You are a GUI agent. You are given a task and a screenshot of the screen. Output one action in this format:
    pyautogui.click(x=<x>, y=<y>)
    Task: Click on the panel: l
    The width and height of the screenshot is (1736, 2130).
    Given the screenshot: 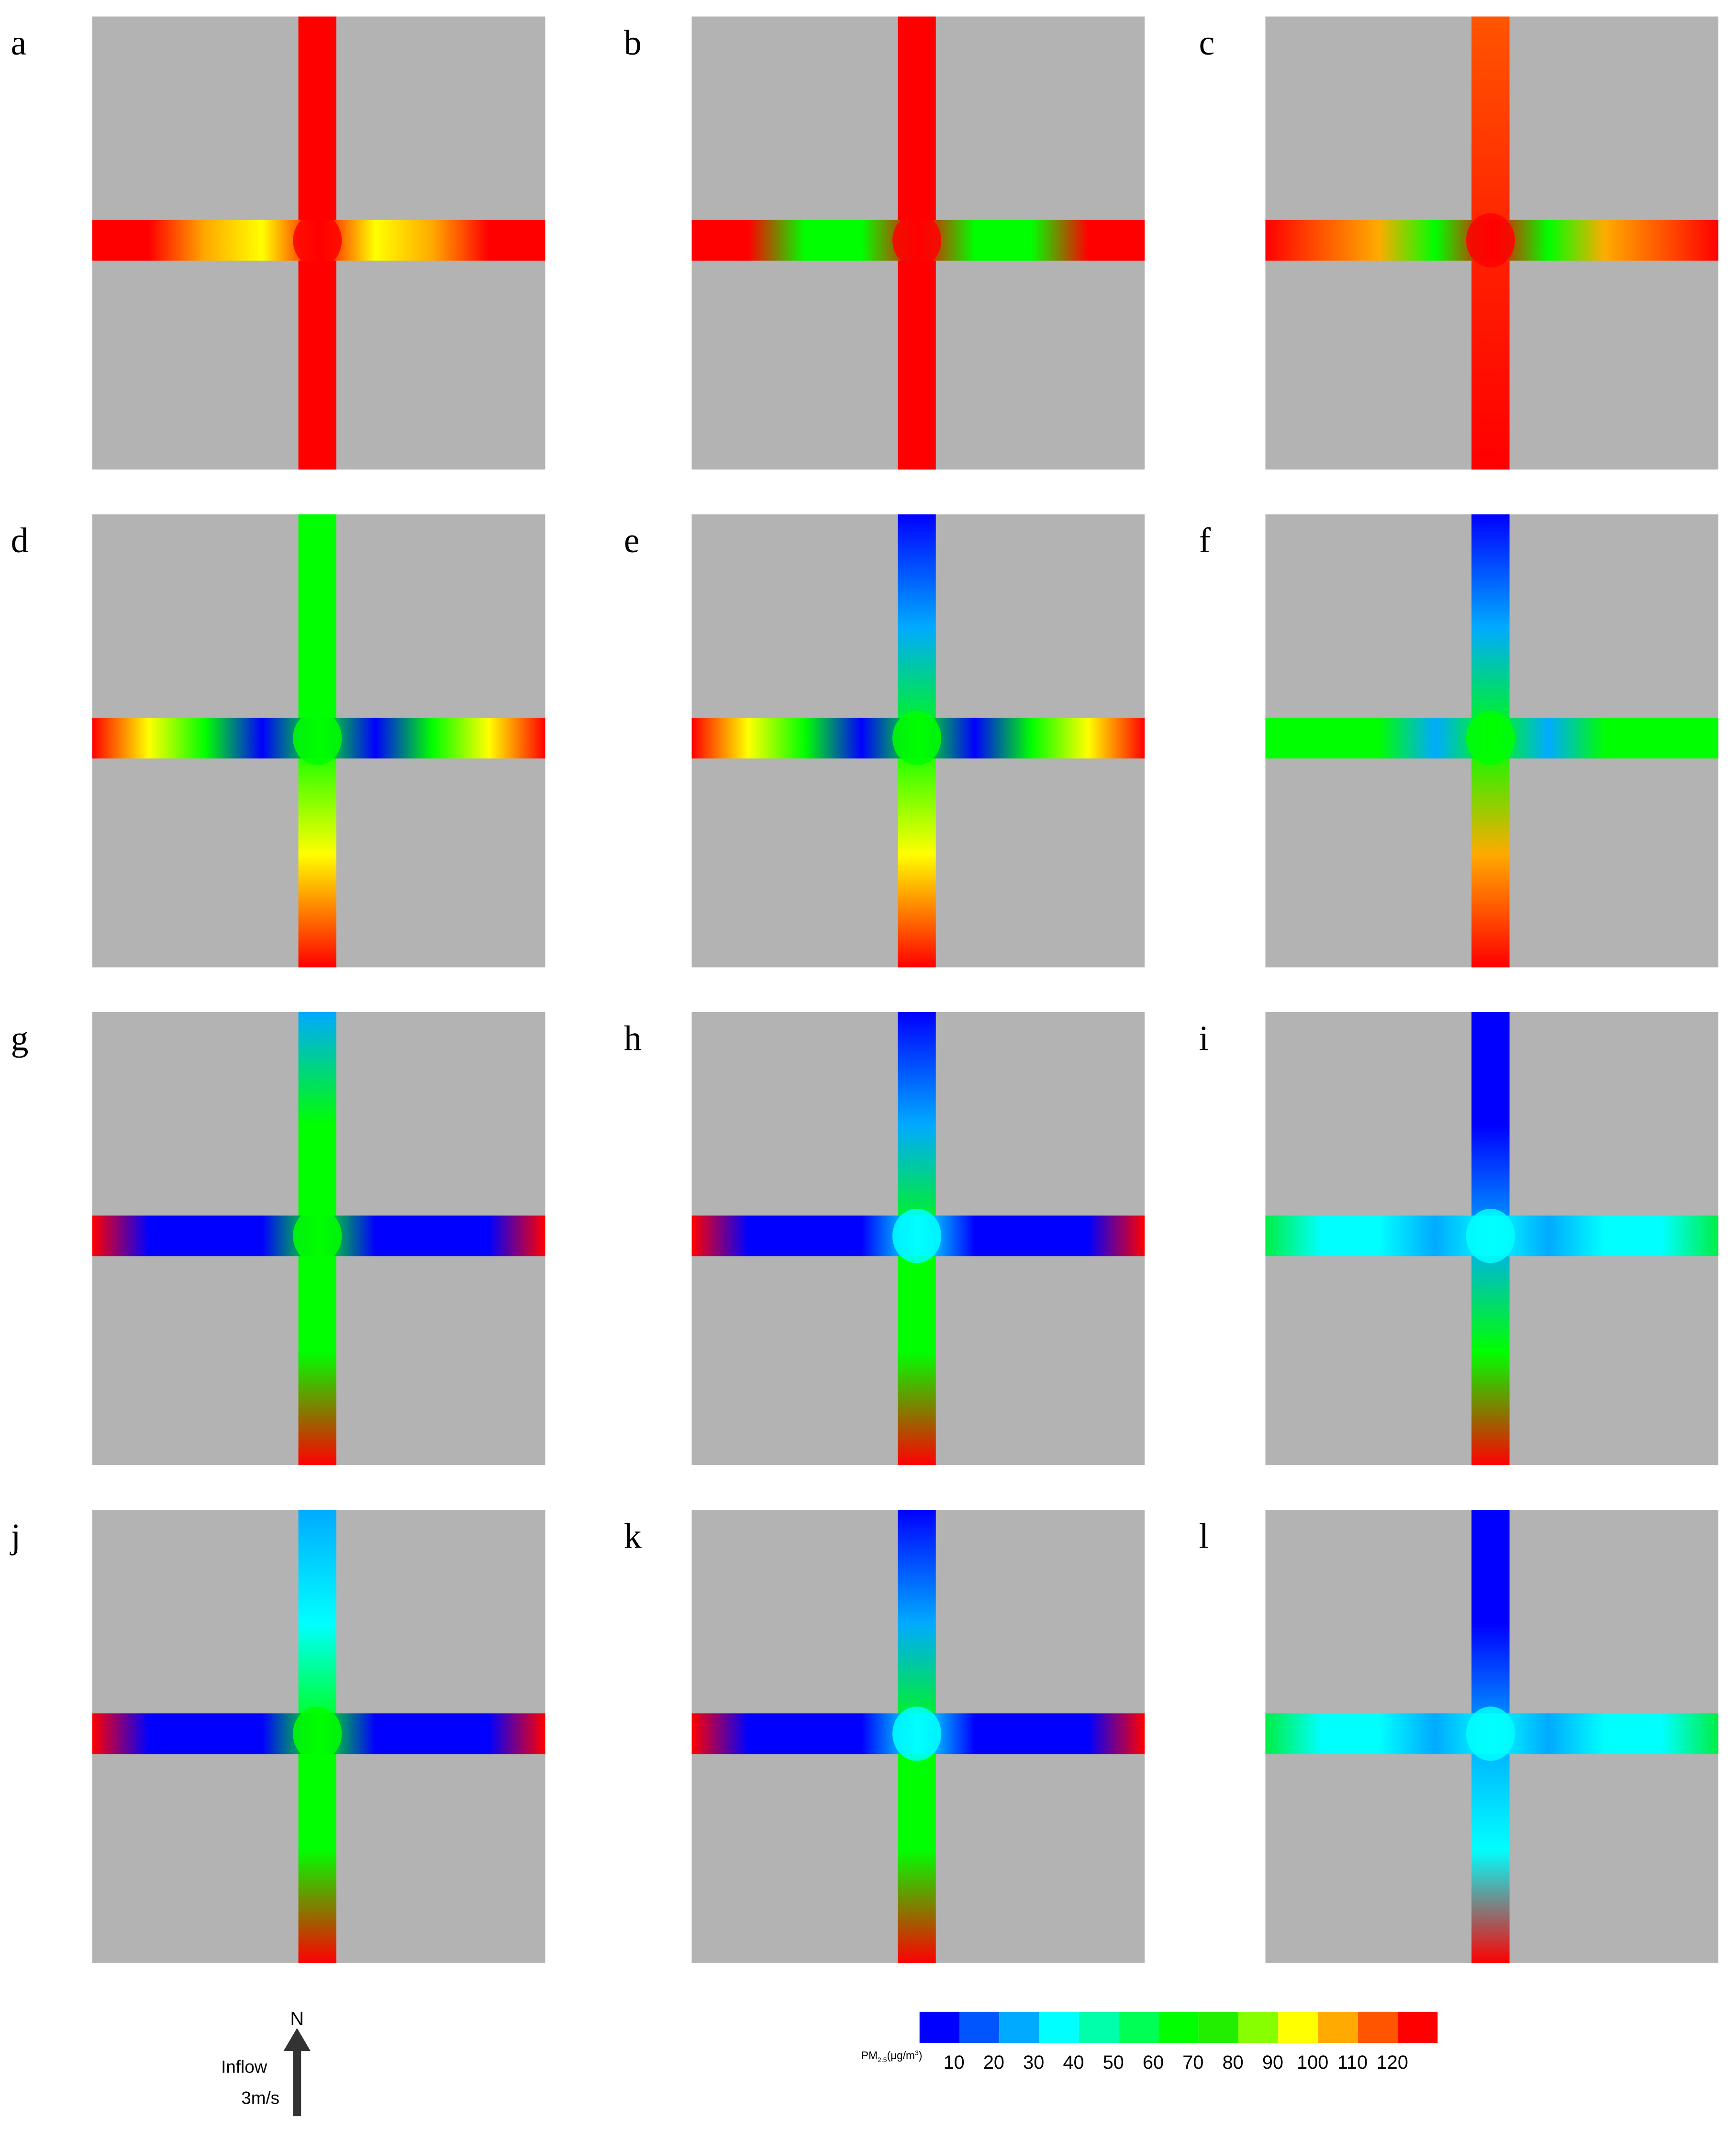 What is the action you would take?
    pyautogui.click(x=1459, y=1736)
    